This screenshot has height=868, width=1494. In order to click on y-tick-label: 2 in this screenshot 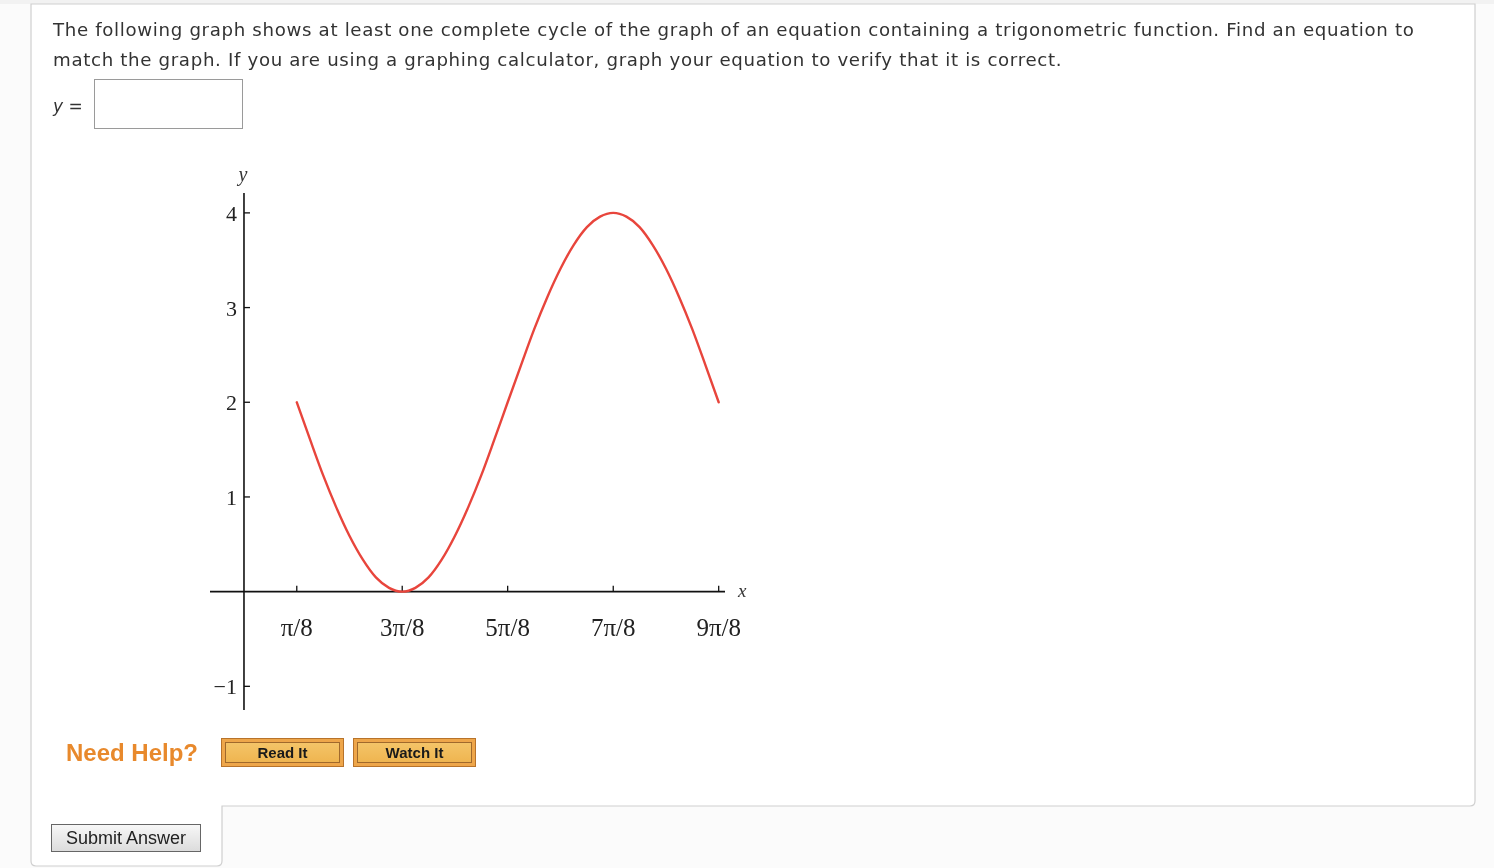, I will do `click(231, 403)`.